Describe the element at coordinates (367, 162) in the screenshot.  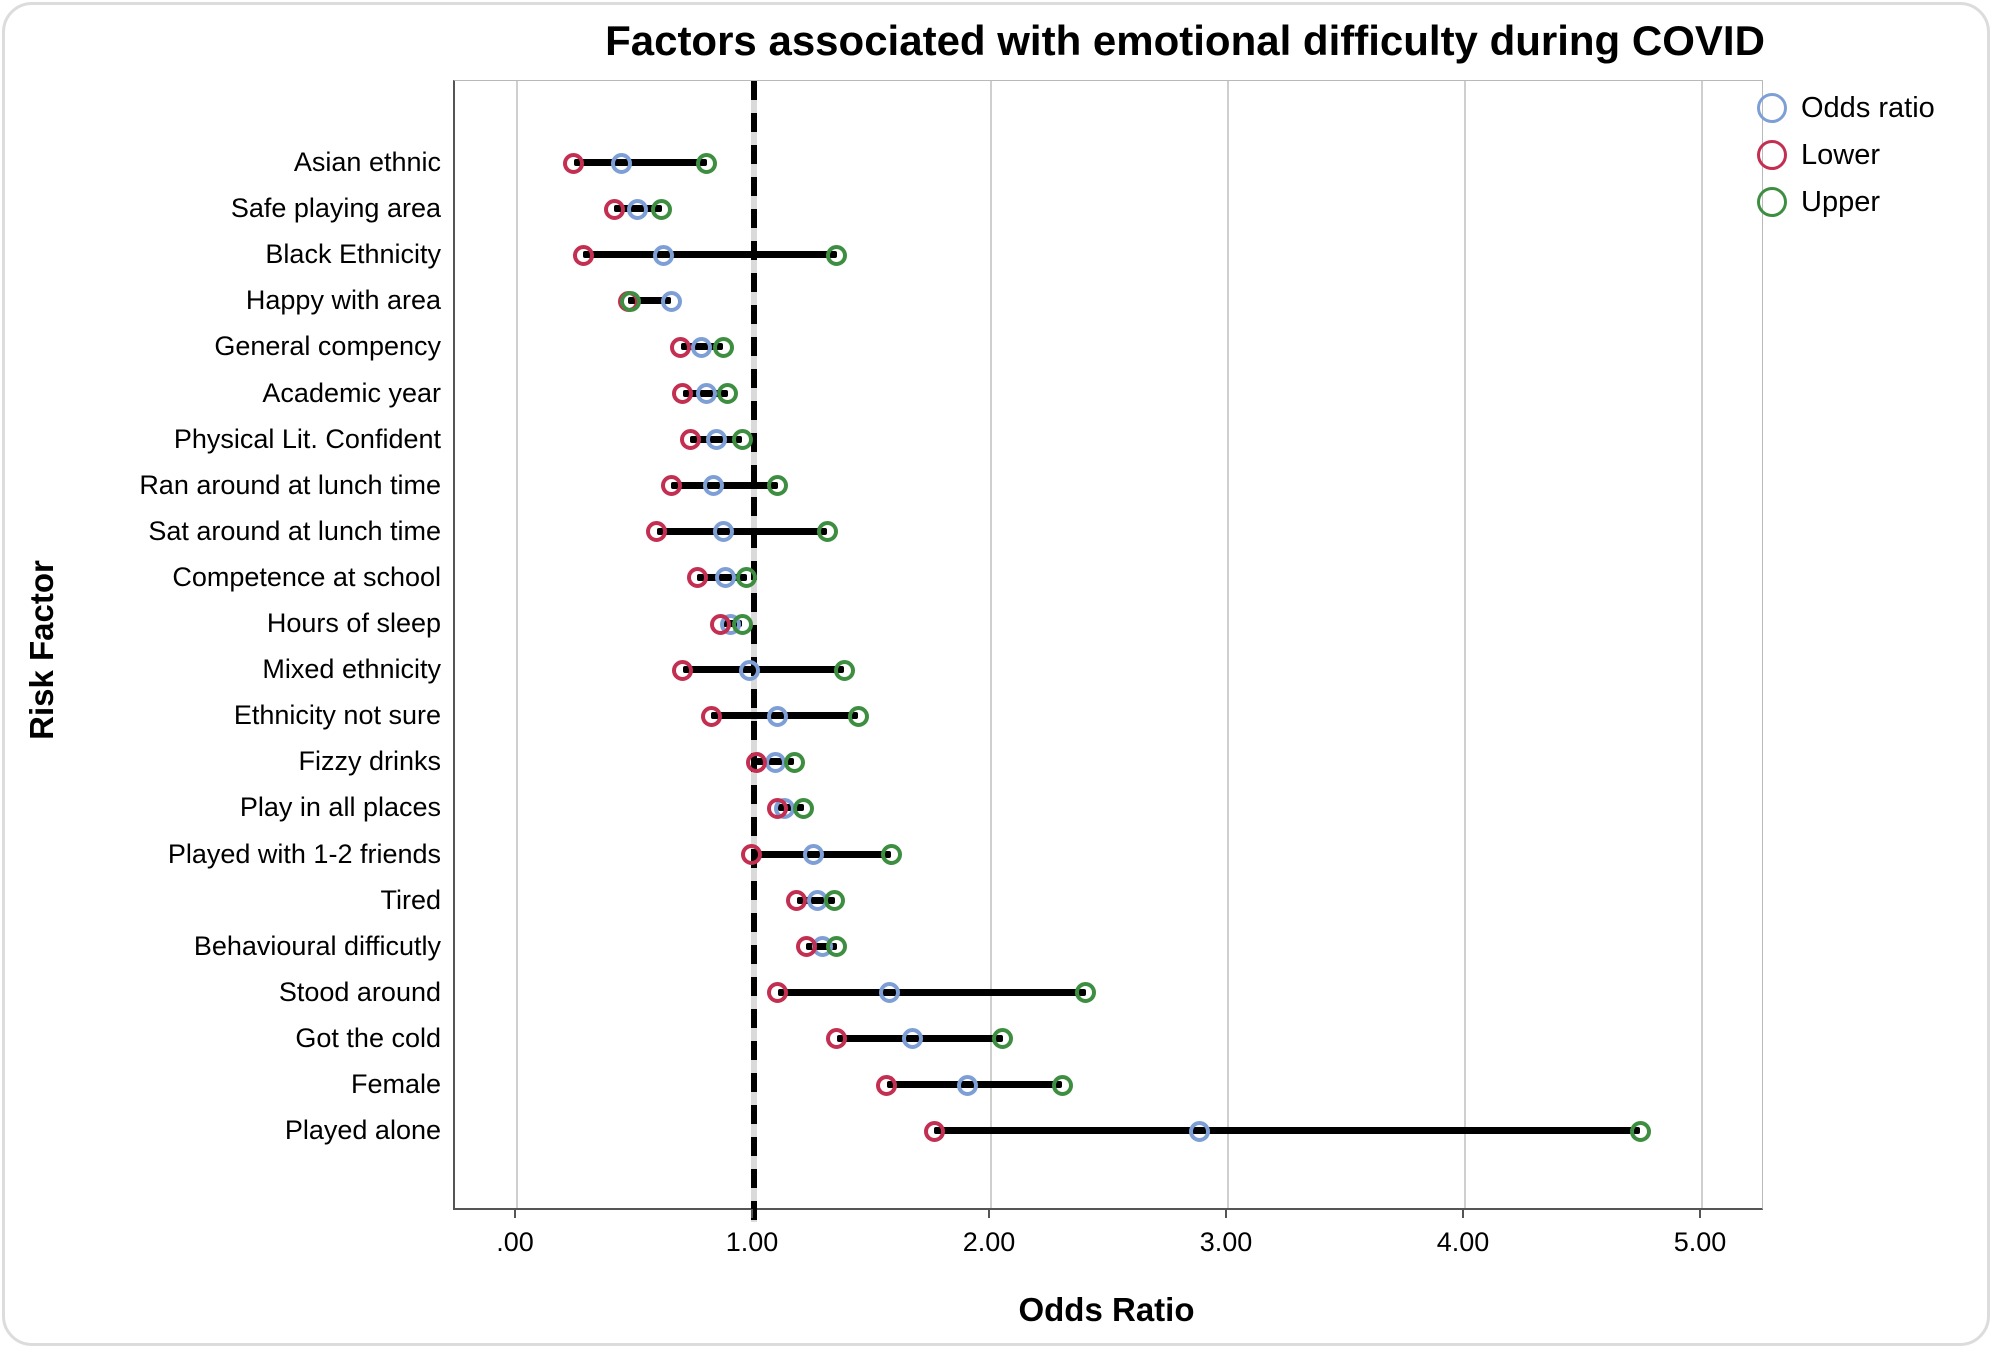
I see `category-label: Asian ethnic` at that location.